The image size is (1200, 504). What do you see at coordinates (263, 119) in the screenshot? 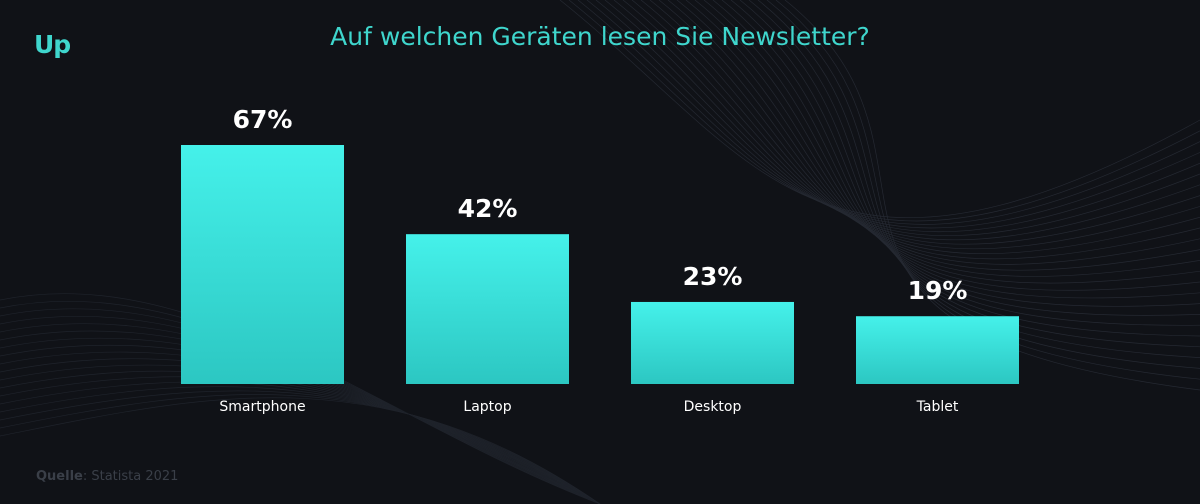
I see `value-label: 67%` at bounding box center [263, 119].